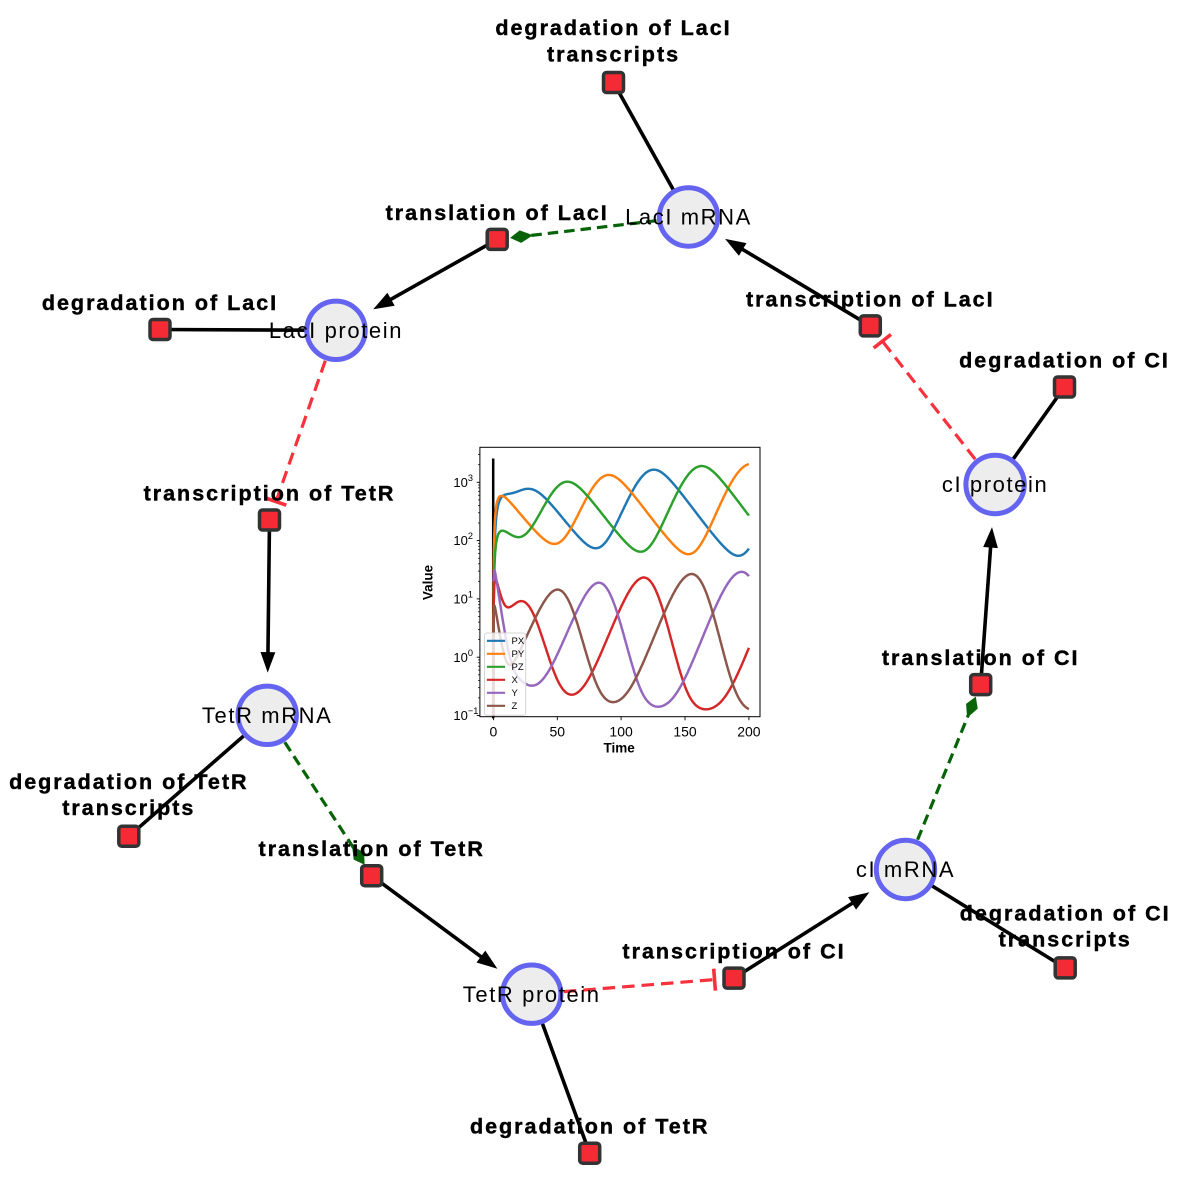 The height and width of the screenshot is (1200, 1189). What do you see at coordinates (688, 217) in the screenshot?
I see `svg-text: LacI mRNA` at bounding box center [688, 217].